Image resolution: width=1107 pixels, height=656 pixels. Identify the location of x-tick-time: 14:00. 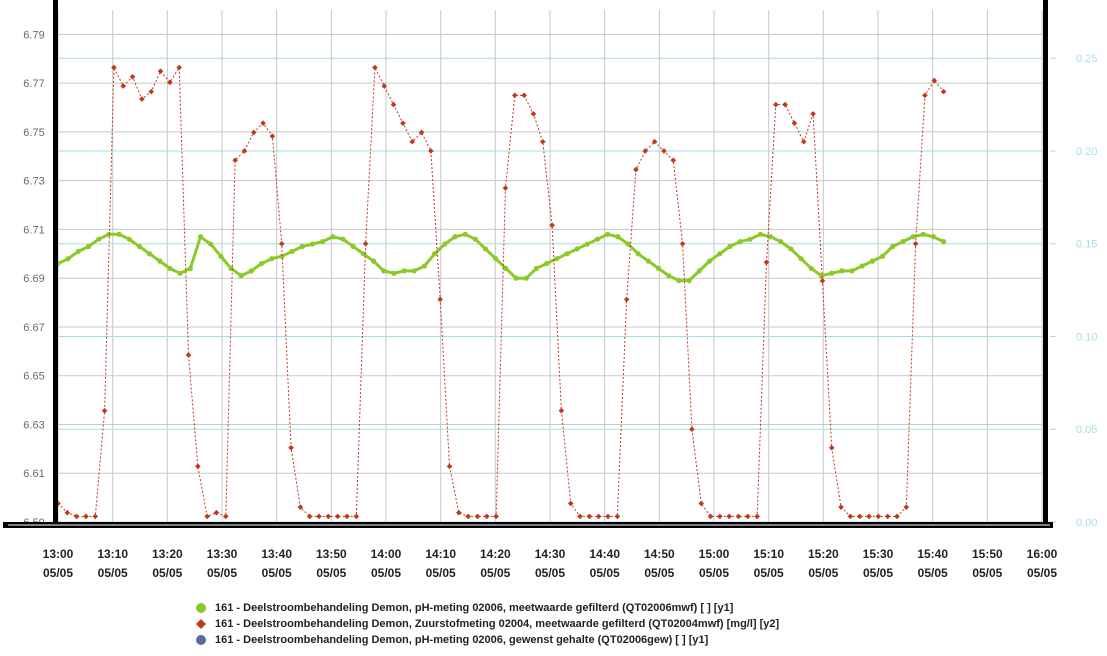
(386, 554).